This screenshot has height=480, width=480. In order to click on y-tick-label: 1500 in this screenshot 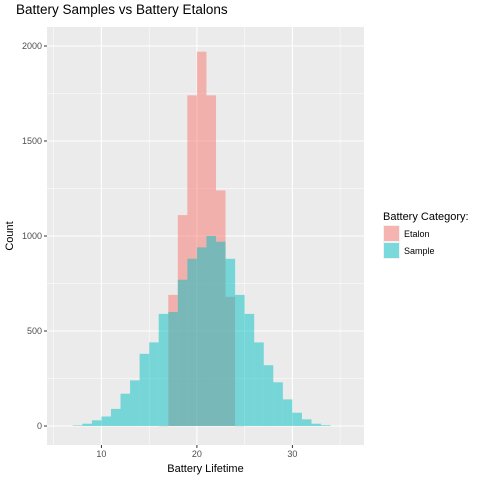, I will do `click(32, 141)`.